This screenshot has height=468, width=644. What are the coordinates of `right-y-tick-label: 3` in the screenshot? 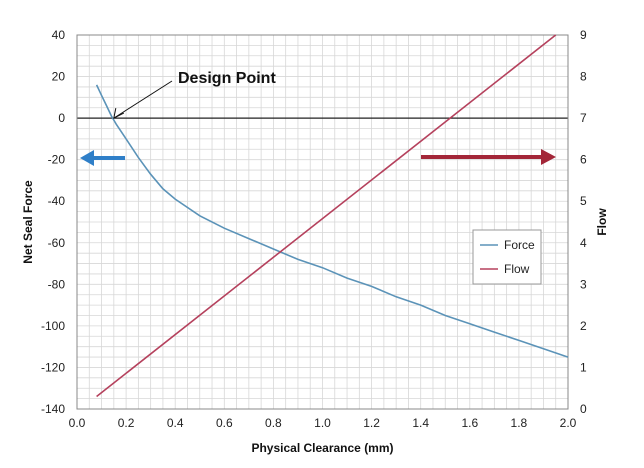 It's located at (583, 284).